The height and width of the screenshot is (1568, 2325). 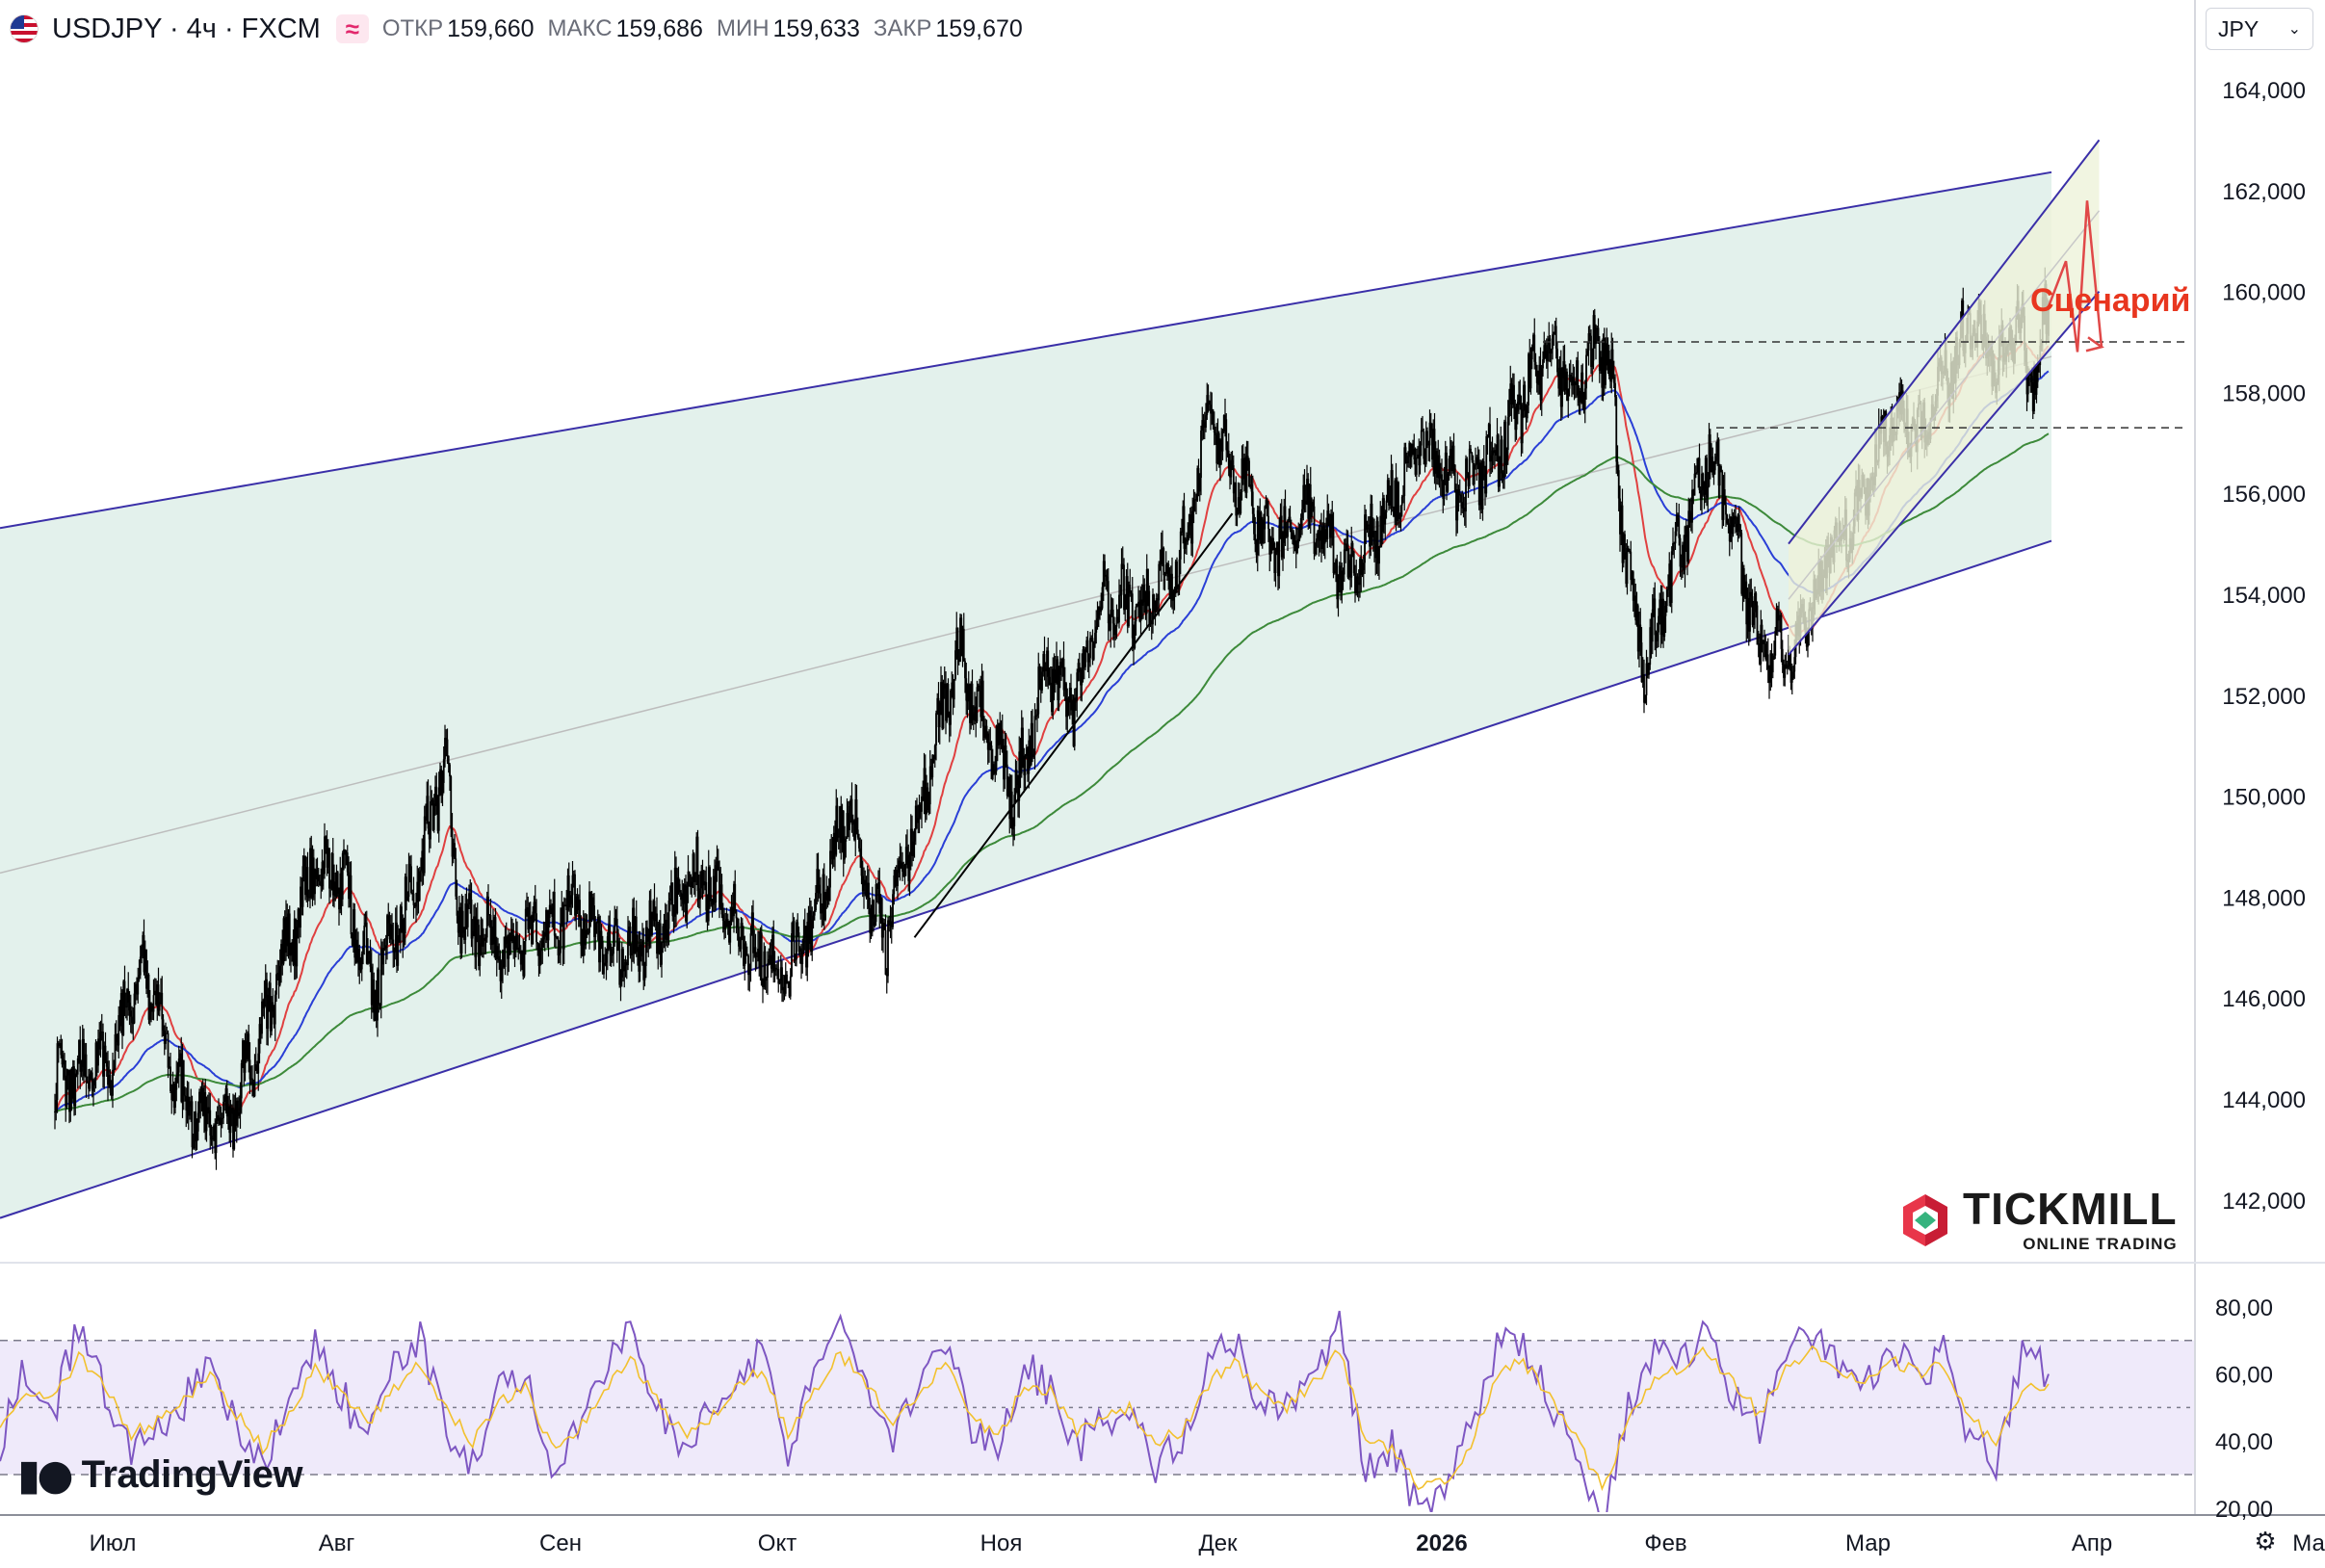 What do you see at coordinates (2075, 276) in the screenshot?
I see `scenario-path` at bounding box center [2075, 276].